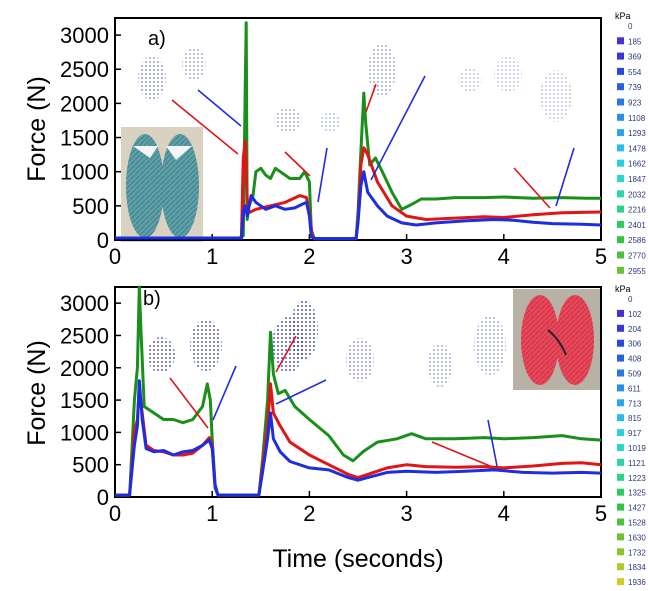  I want to click on legend-value: 2770, so click(637, 256).